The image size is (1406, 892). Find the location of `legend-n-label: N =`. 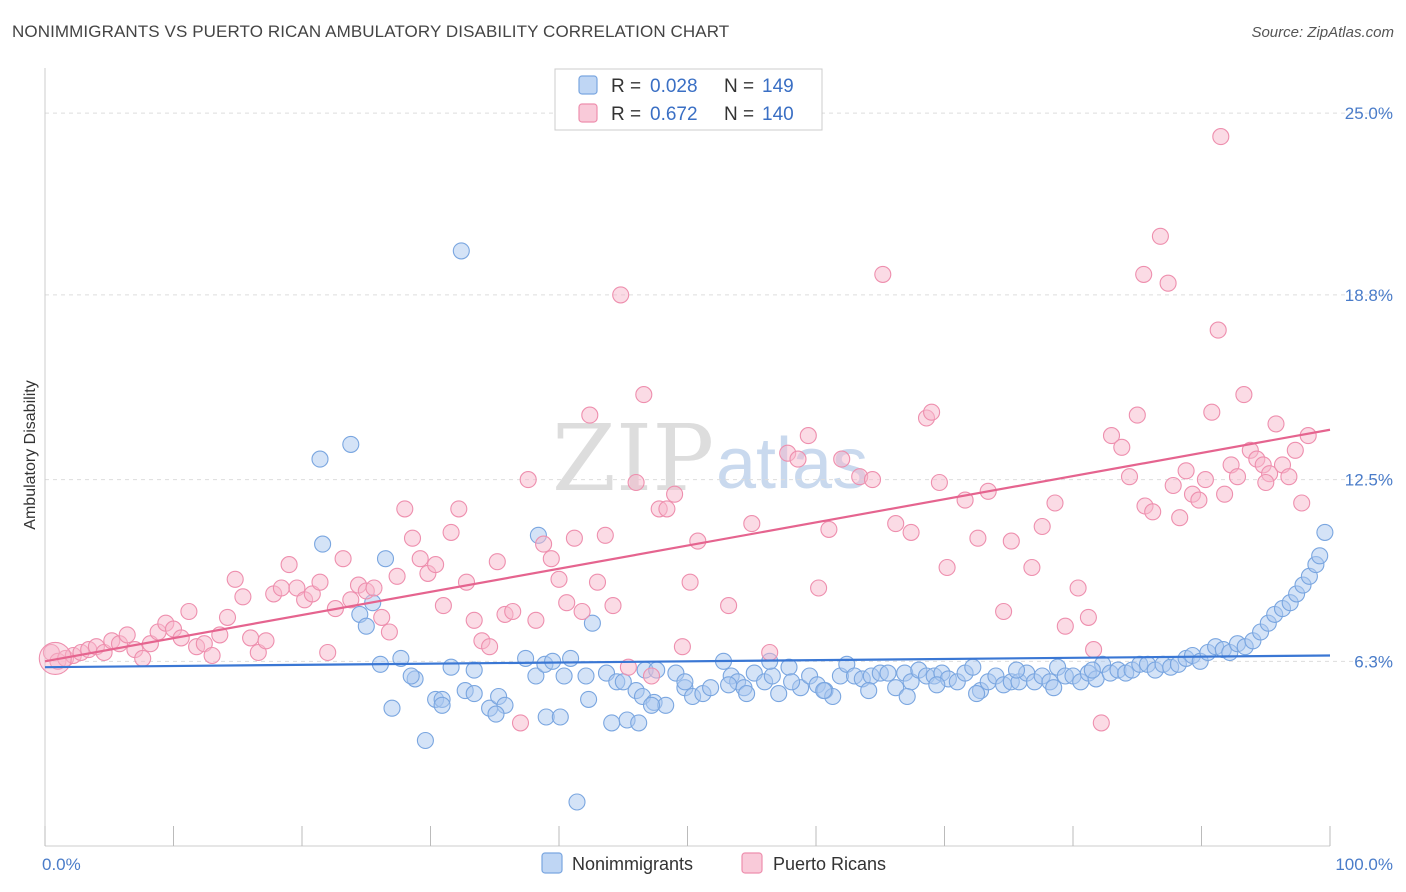

legend-n-label: N = is located at coordinates (739, 86).